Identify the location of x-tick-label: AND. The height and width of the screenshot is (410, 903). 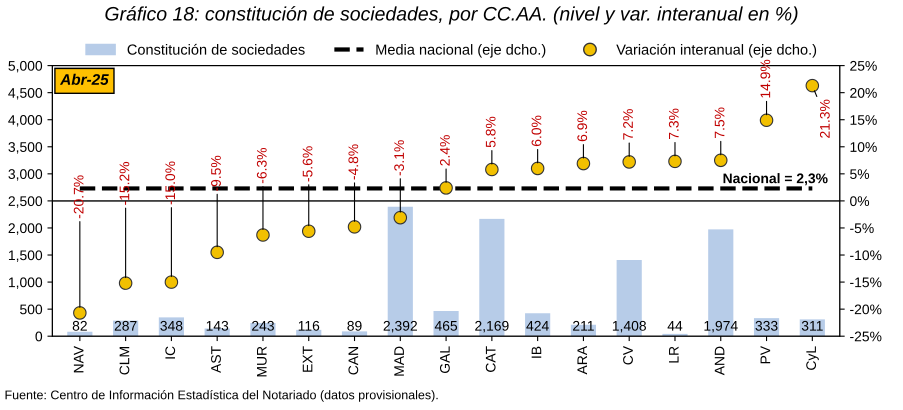
(719, 361).